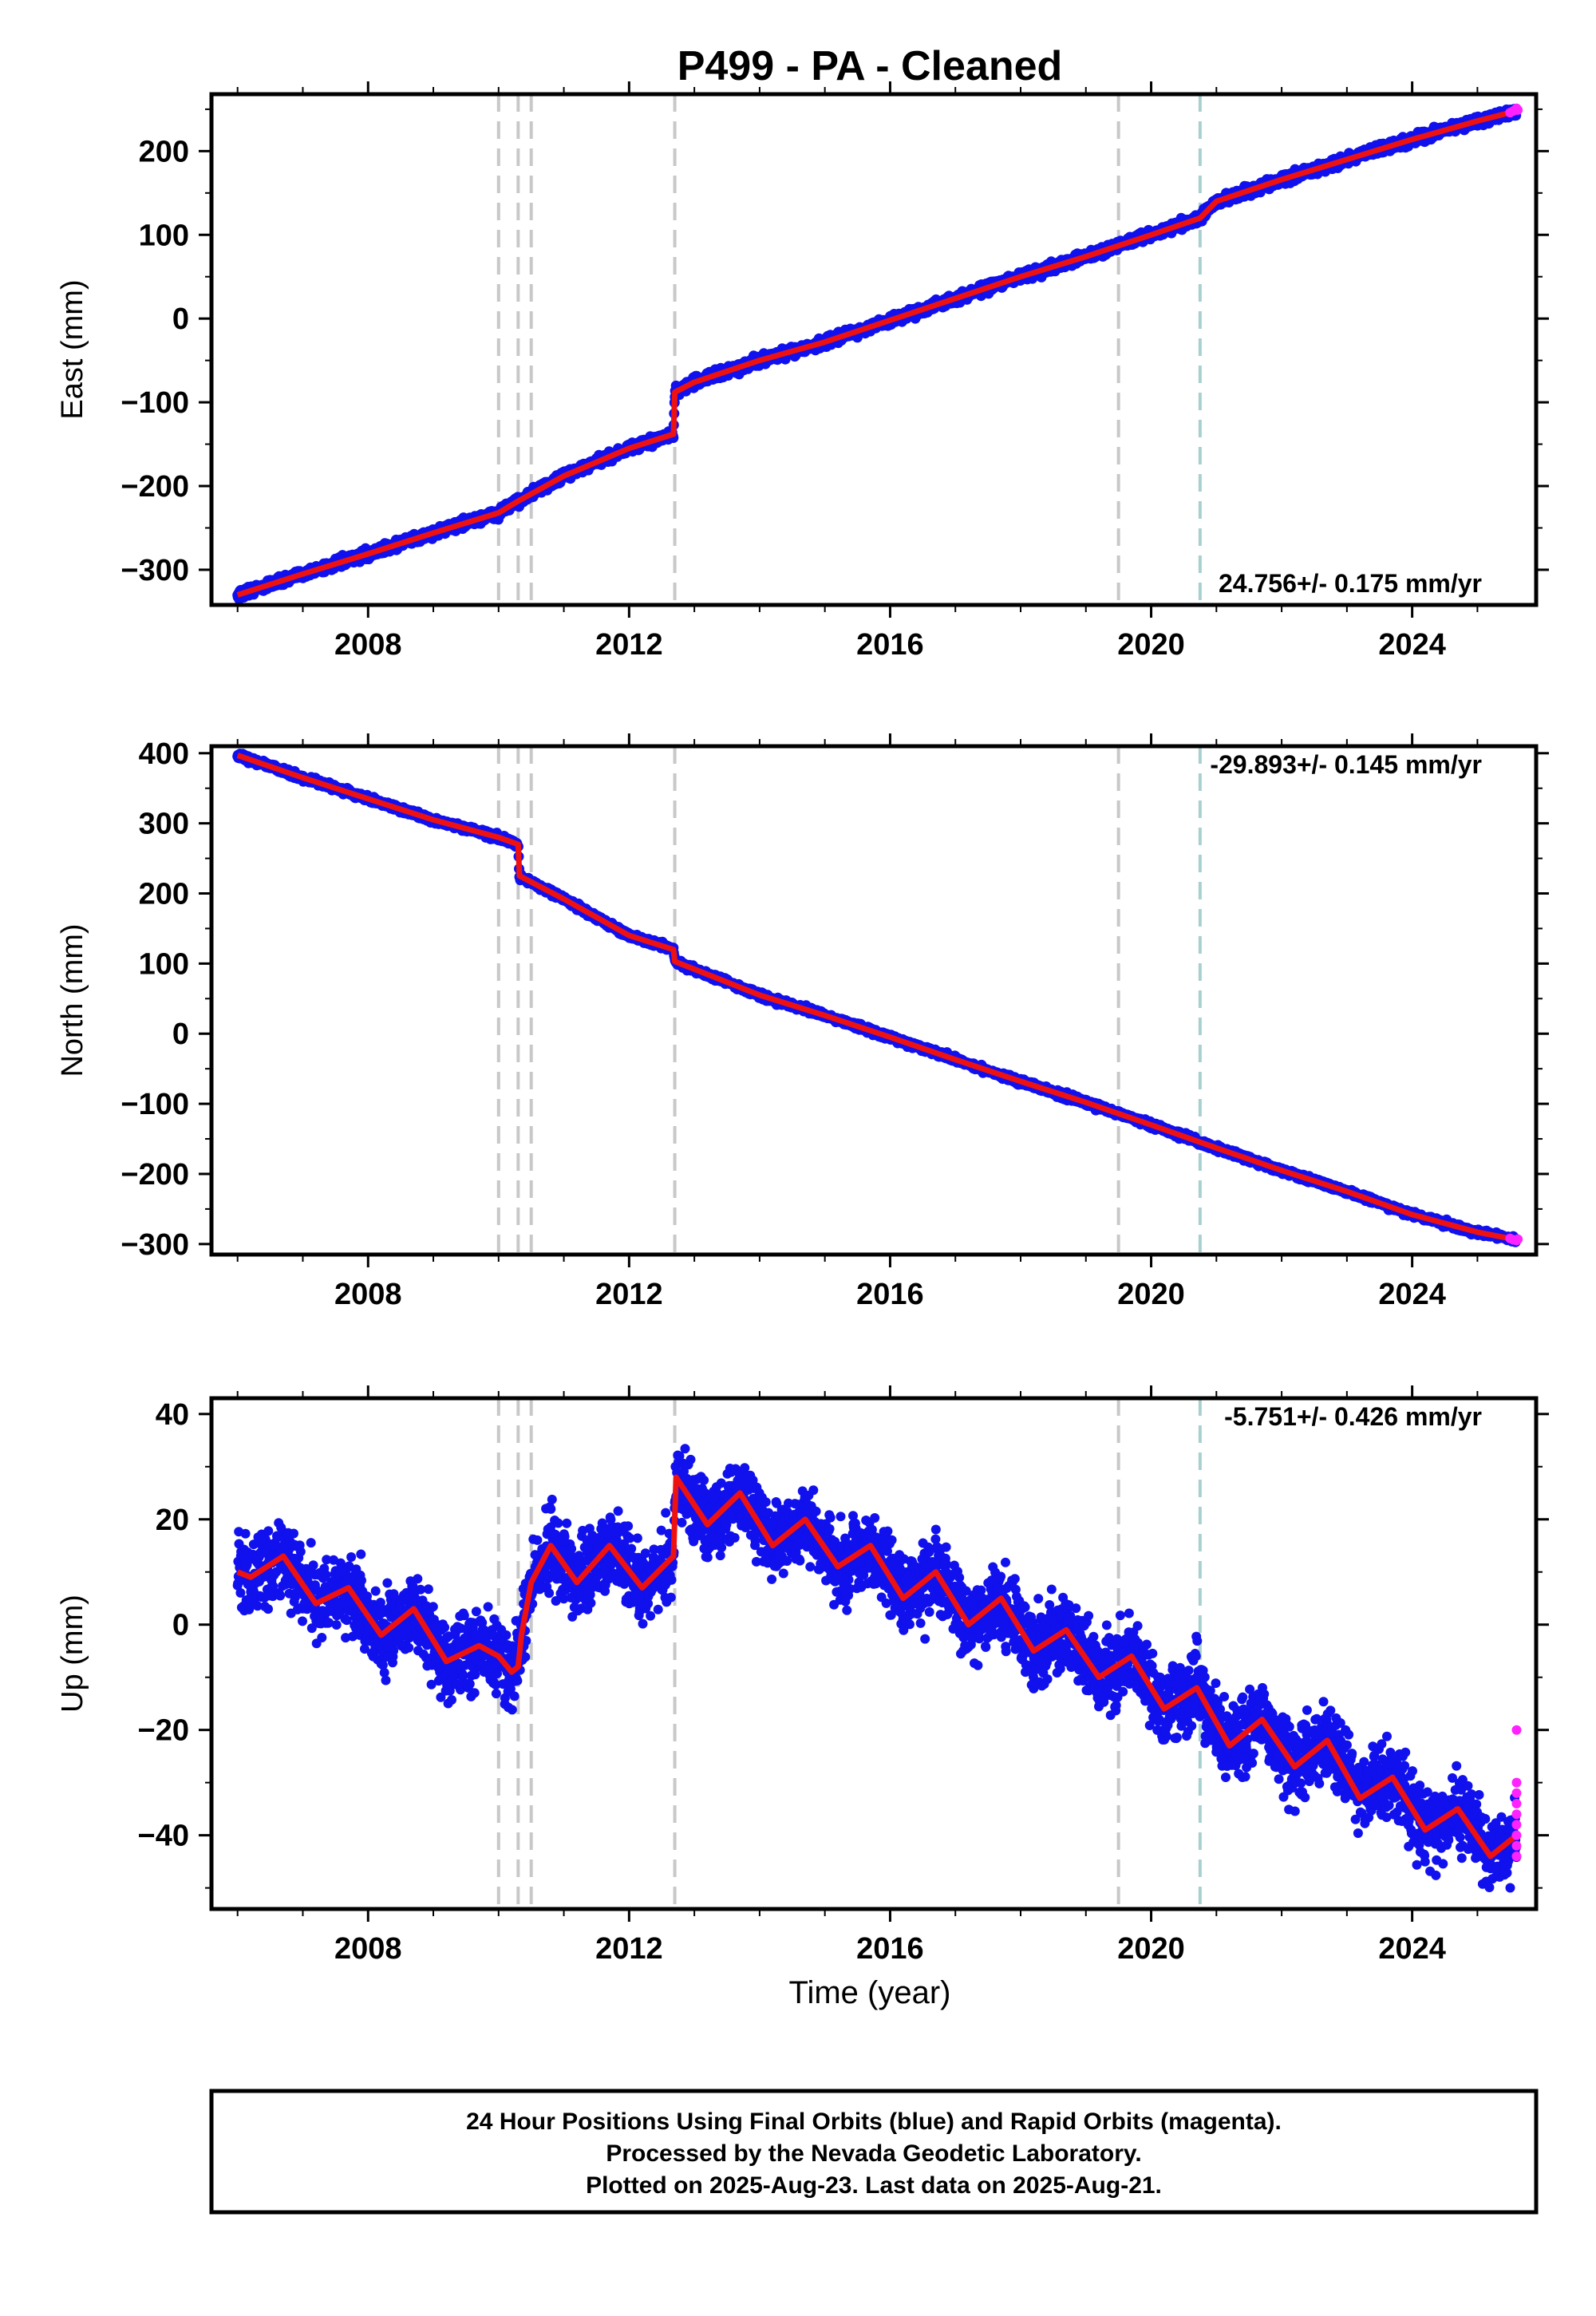 Image resolution: width=1596 pixels, height=2316 pixels. I want to click on x-tick-label: 2016, so click(890, 645).